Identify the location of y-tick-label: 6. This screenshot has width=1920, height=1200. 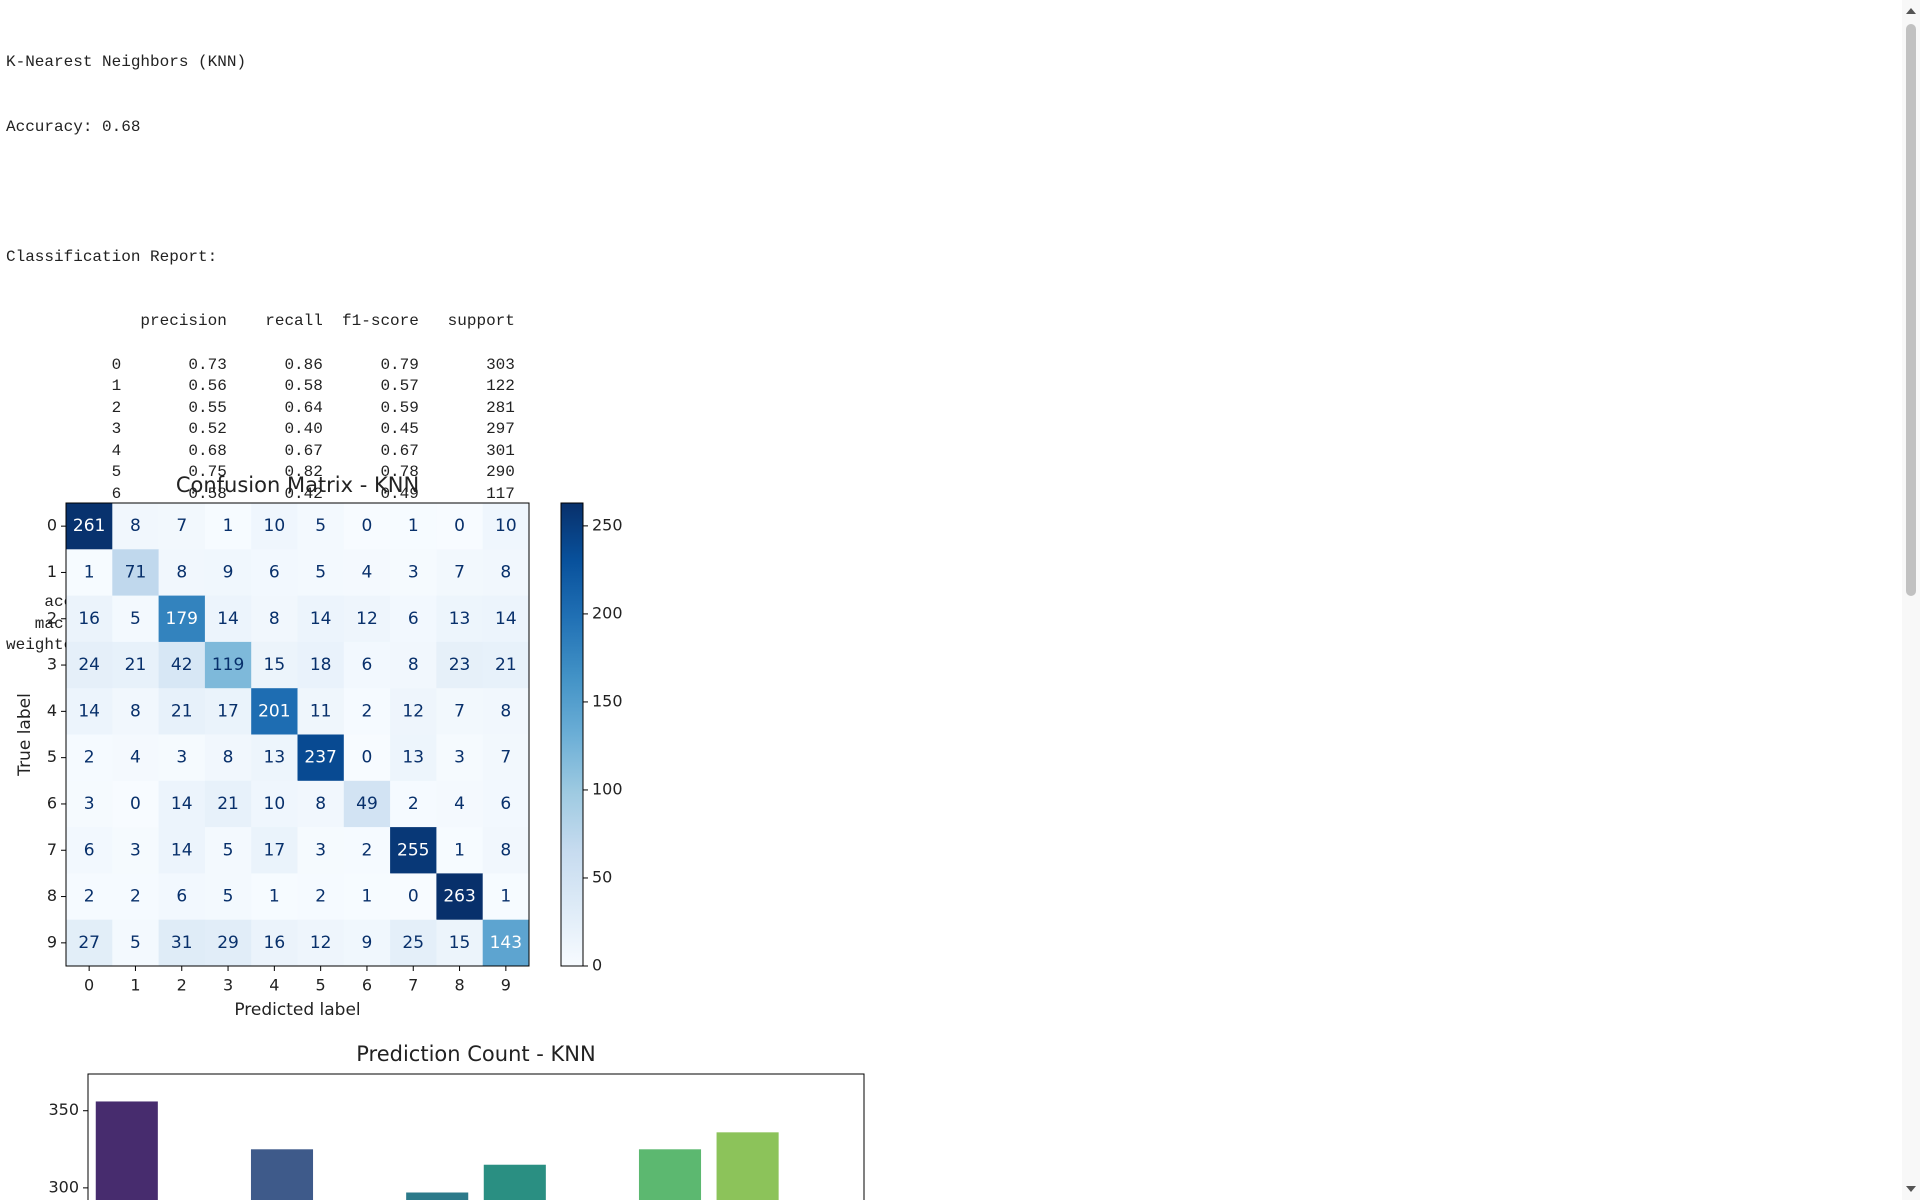
(52, 802).